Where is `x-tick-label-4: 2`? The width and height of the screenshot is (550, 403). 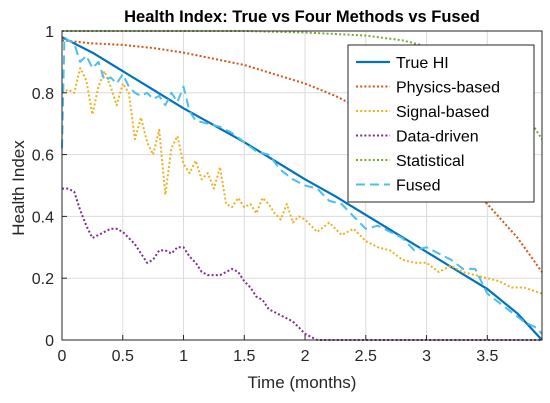
x-tick-label-4: 2 is located at coordinates (305, 356).